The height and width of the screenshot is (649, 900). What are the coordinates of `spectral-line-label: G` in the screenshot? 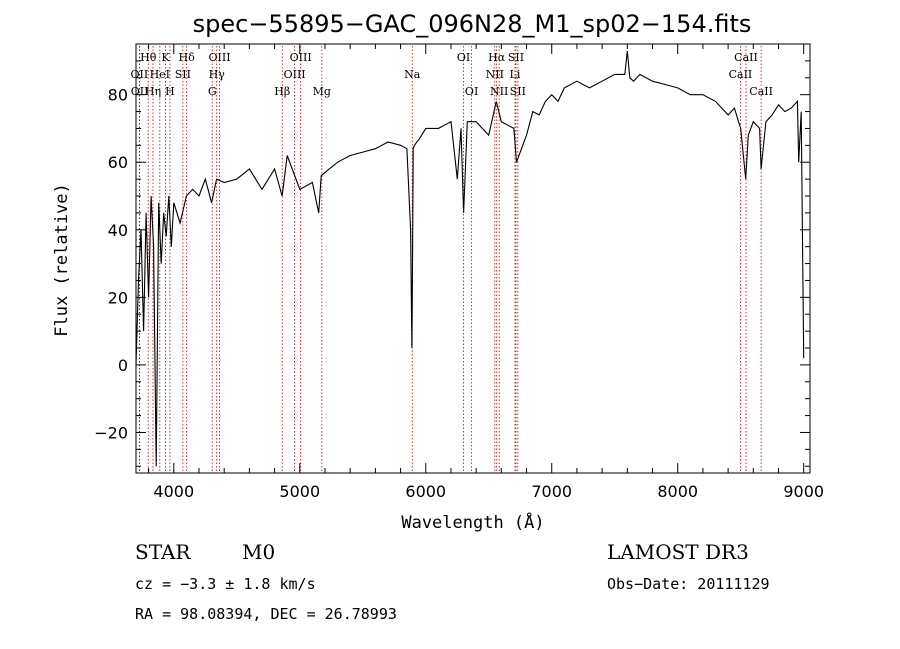 It's located at (212, 91).